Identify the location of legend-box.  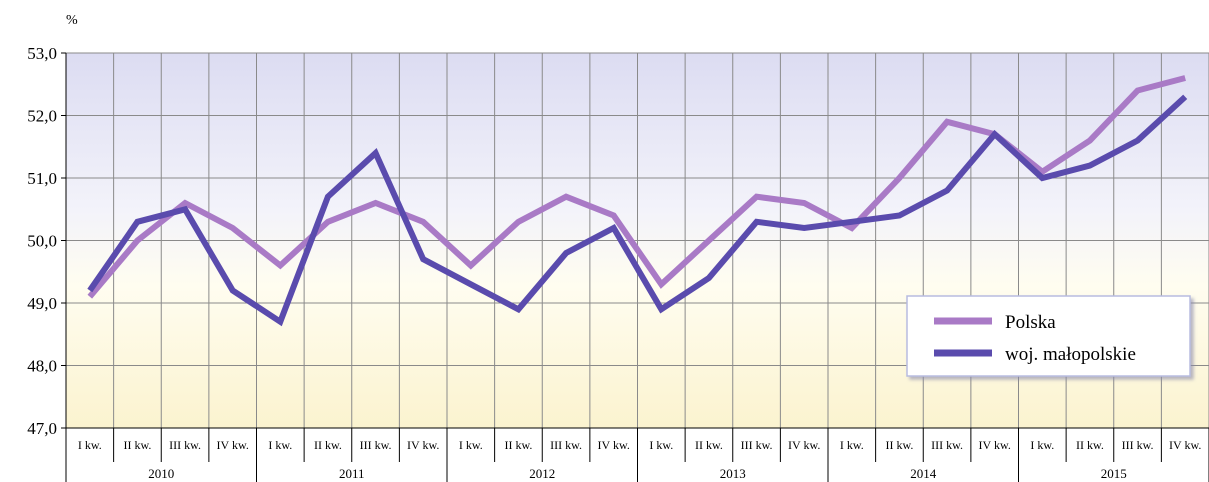
(1048, 336).